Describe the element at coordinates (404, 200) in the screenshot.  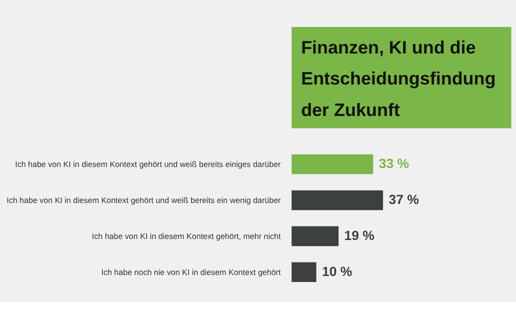
I see `data-label: 37 %` at that location.